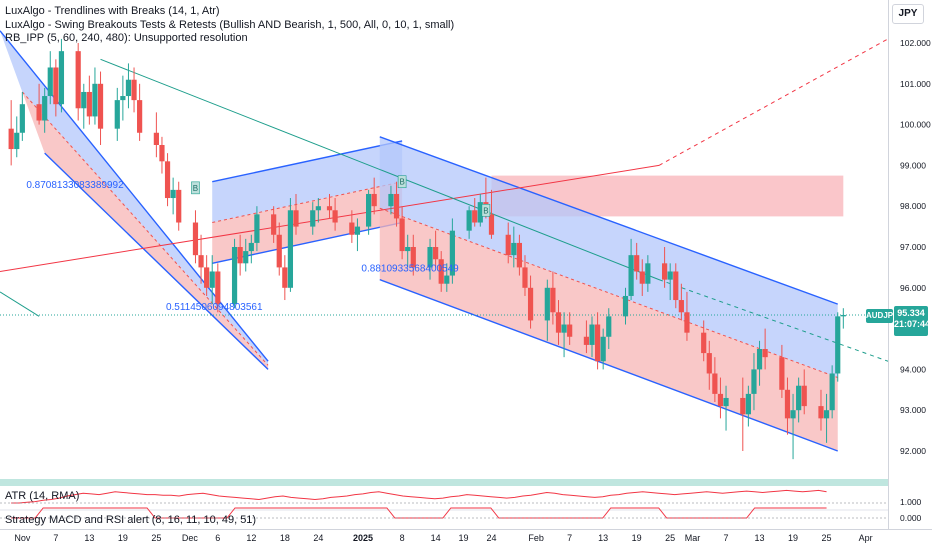  I want to click on time-tick-label: Apr, so click(866, 538).